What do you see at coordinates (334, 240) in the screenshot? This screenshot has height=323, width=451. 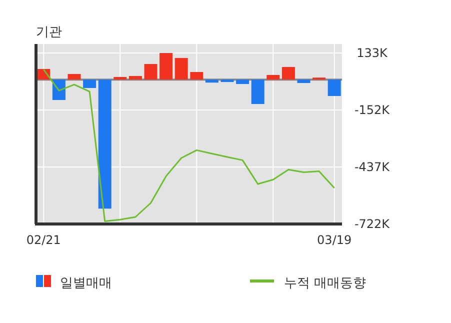 I see `x-tick-label: 03/19` at bounding box center [334, 240].